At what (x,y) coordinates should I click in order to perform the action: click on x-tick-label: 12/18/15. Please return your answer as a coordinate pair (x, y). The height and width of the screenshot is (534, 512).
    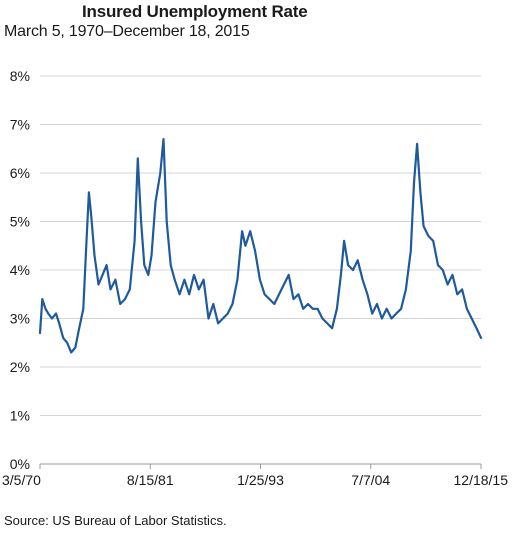
    Looking at the image, I should click on (481, 480).